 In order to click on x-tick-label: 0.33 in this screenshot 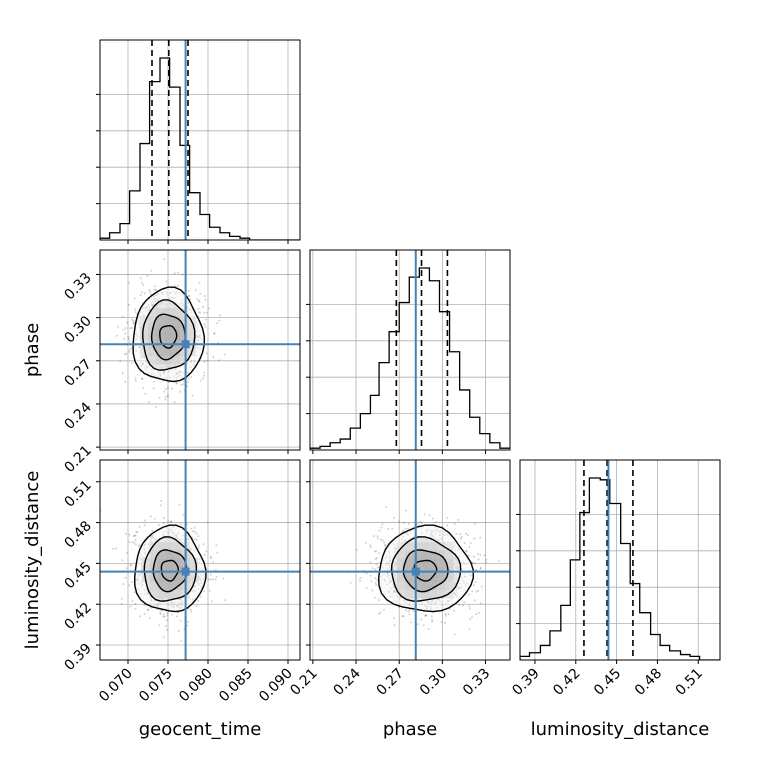, I will do `click(476, 682)`.